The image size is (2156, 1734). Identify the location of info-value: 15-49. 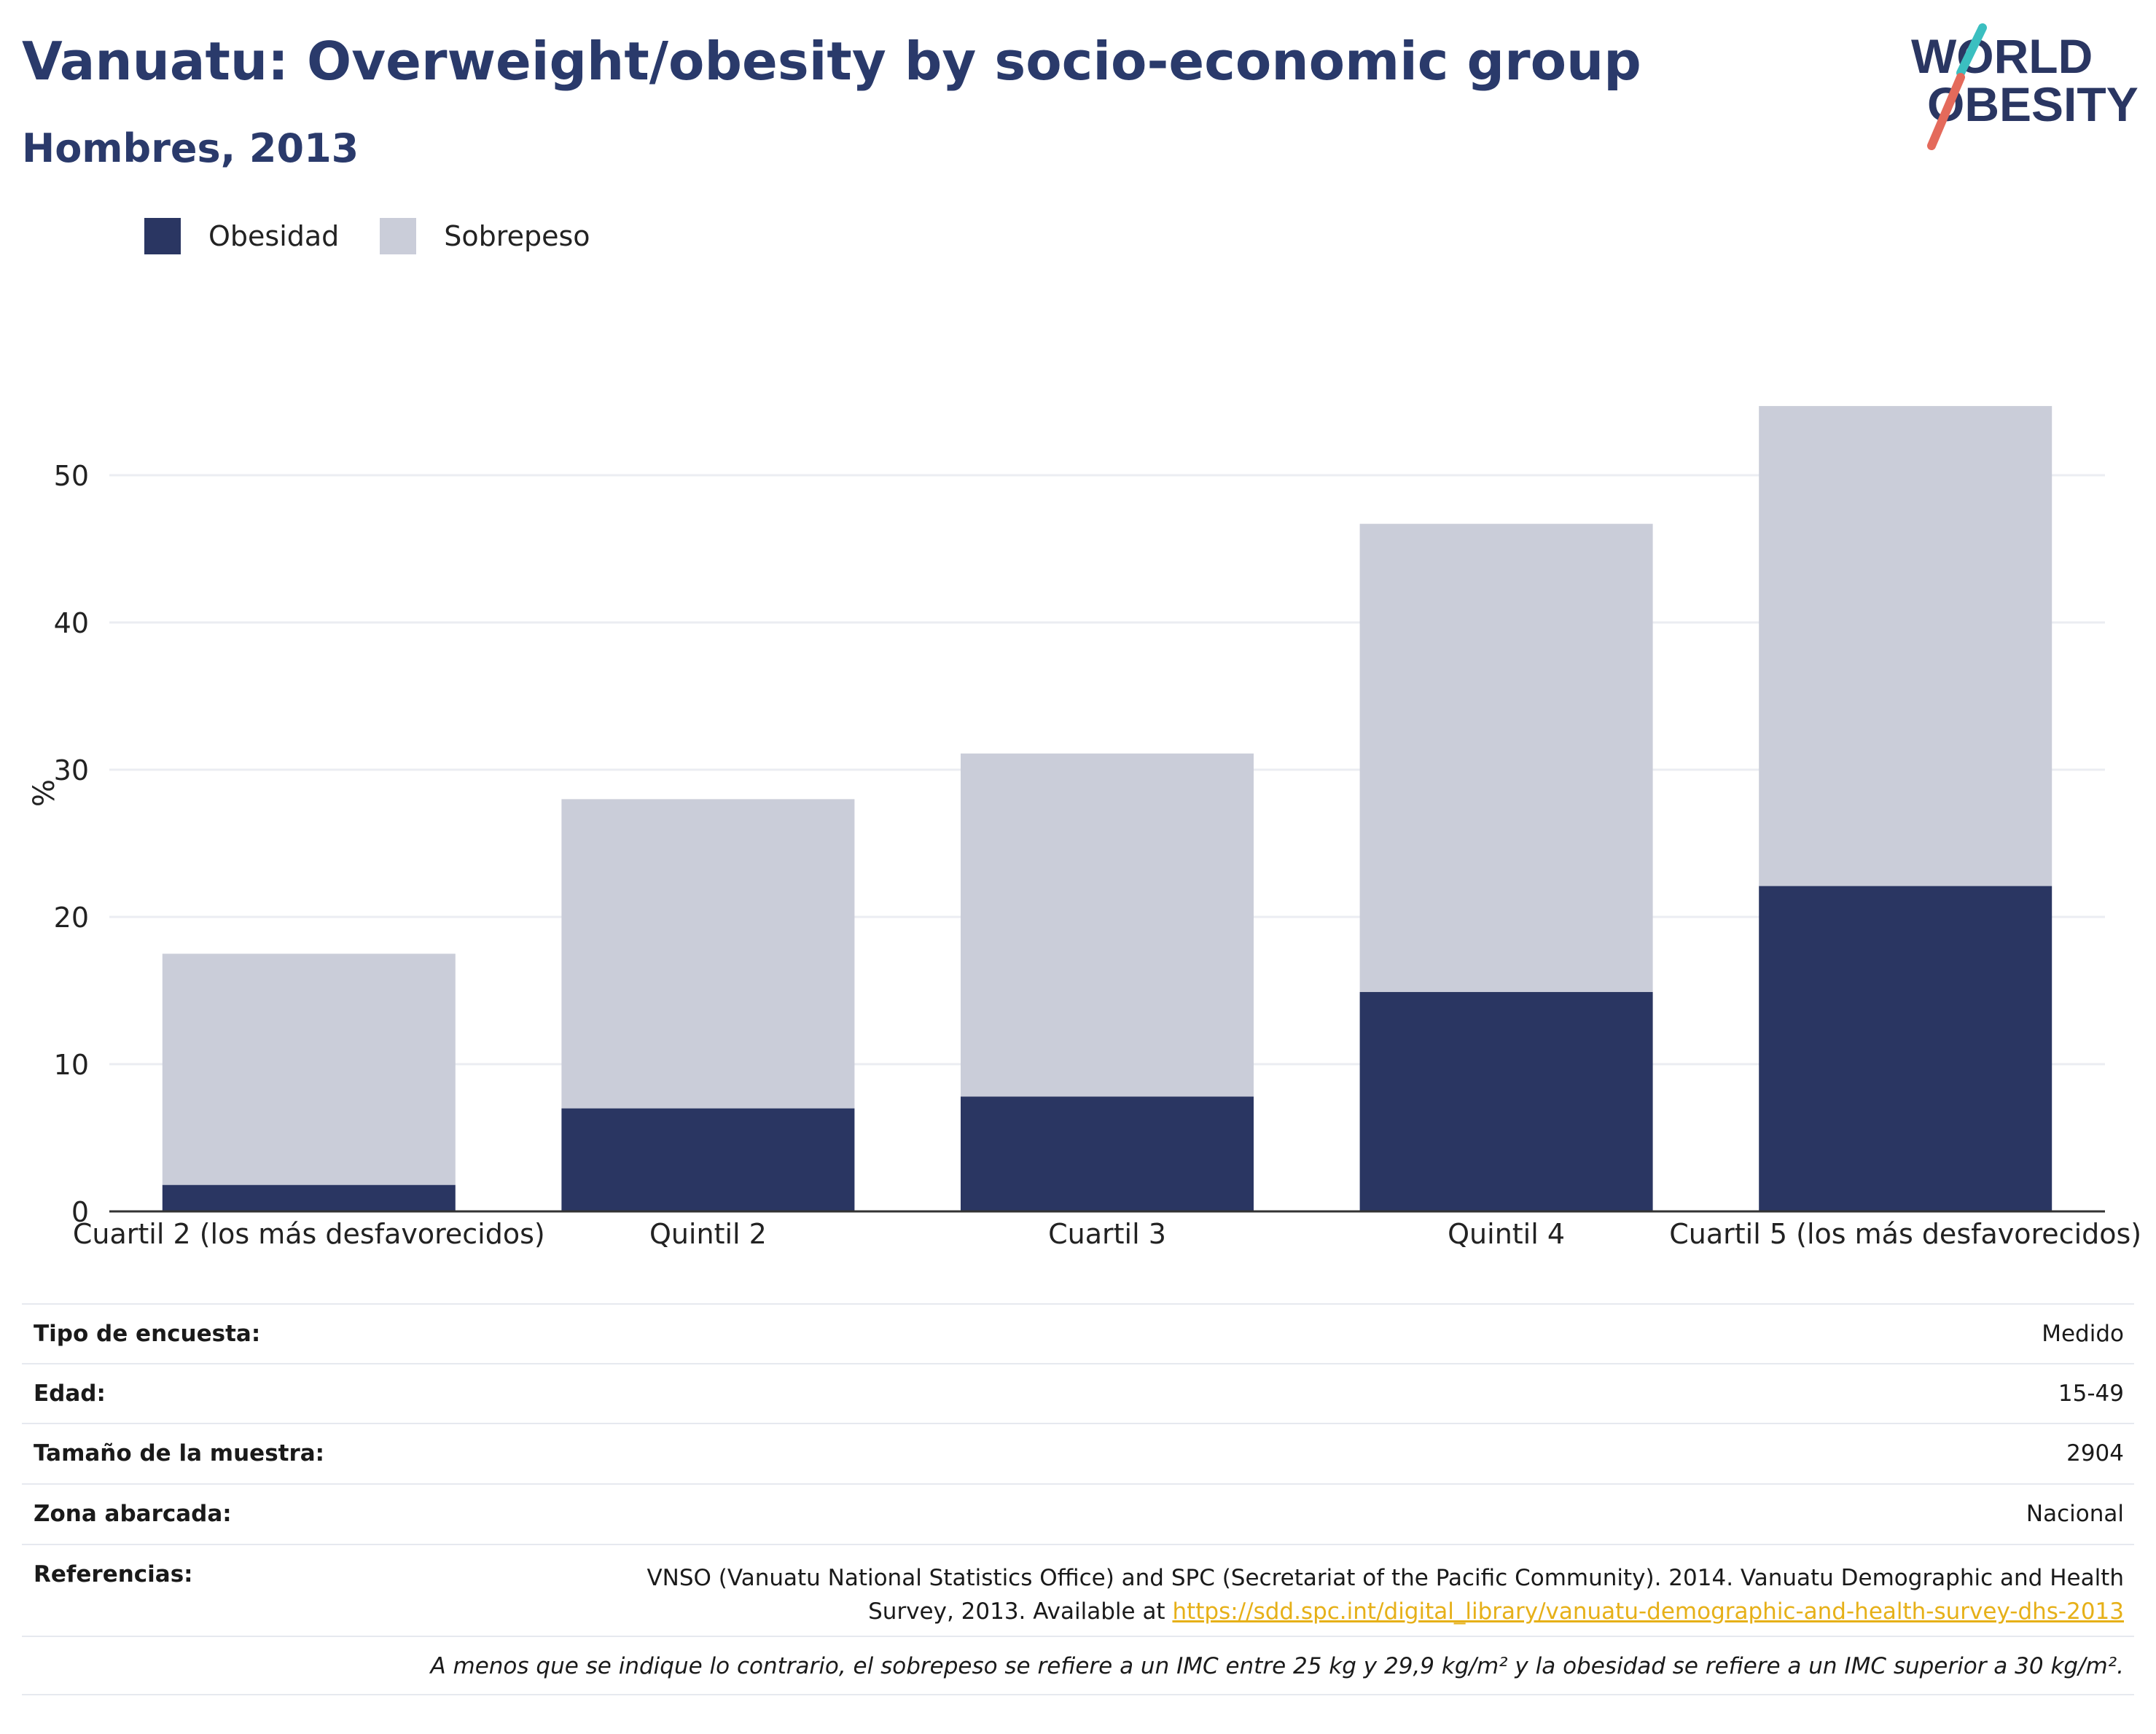
(2091, 1393).